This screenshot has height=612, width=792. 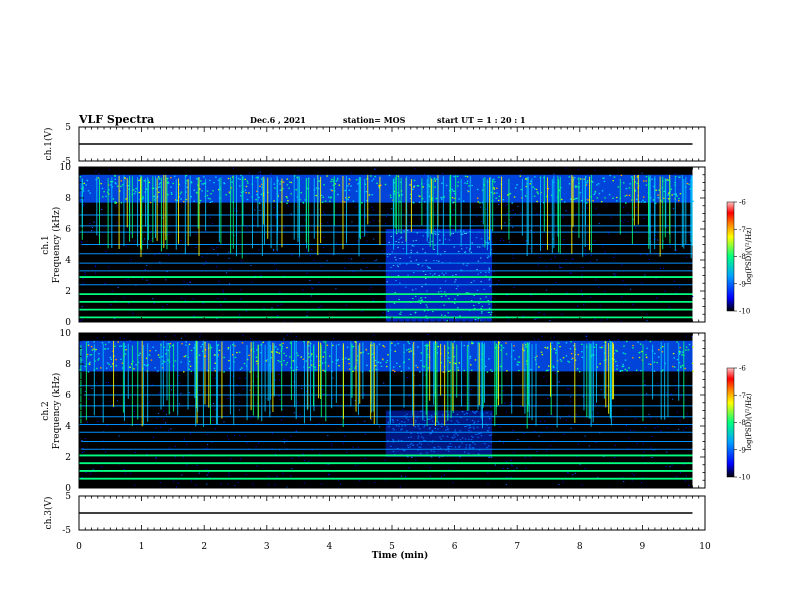 What do you see at coordinates (66, 168) in the screenshot?
I see `y-tick-label: 10` at bounding box center [66, 168].